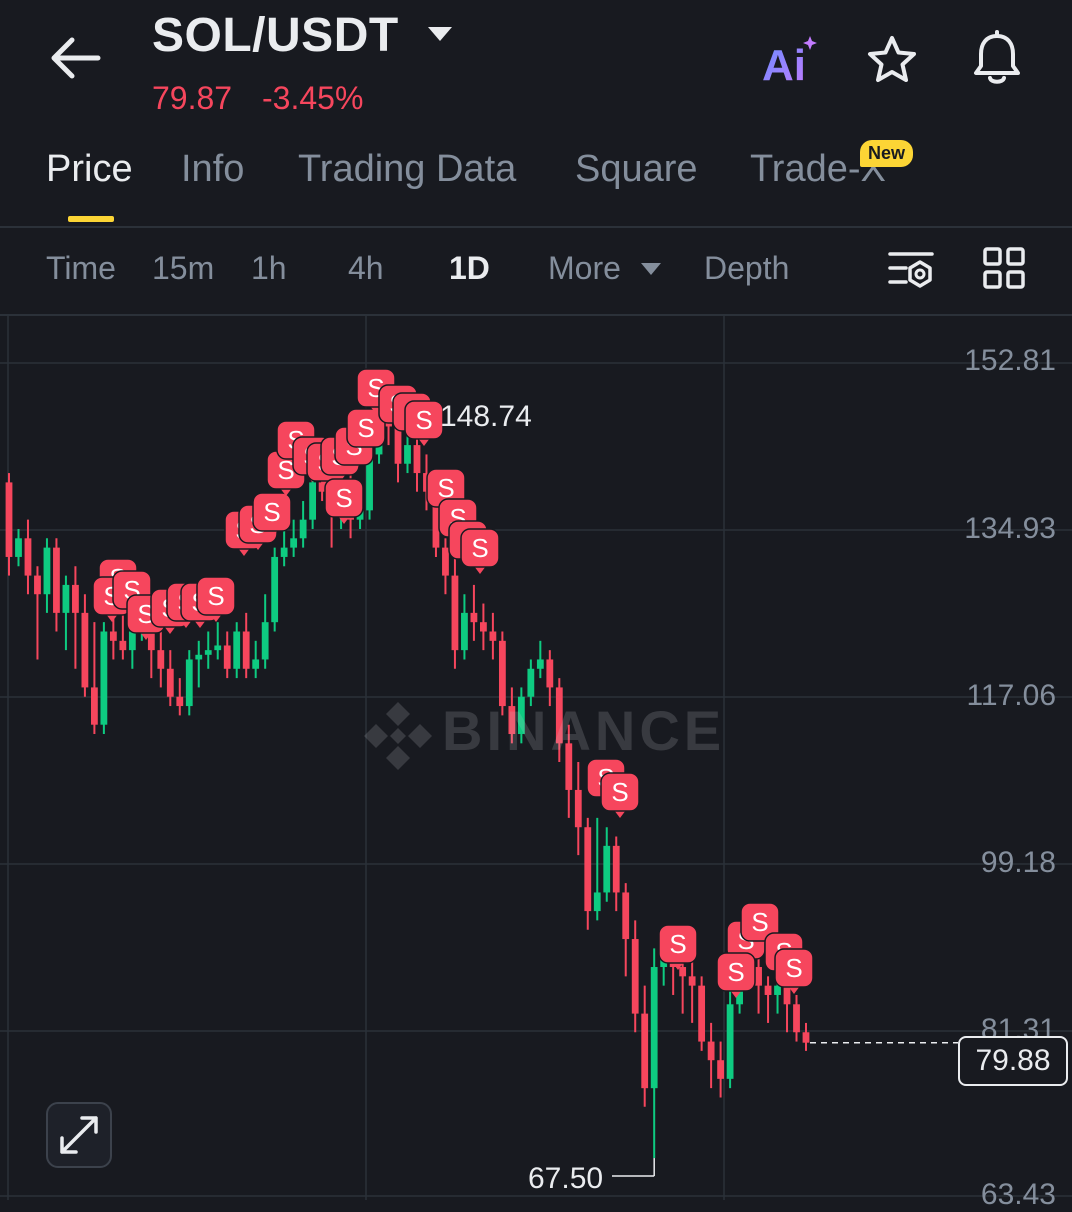 The height and width of the screenshot is (1212, 1072). What do you see at coordinates (584, 268) in the screenshot?
I see `tf-more: More` at bounding box center [584, 268].